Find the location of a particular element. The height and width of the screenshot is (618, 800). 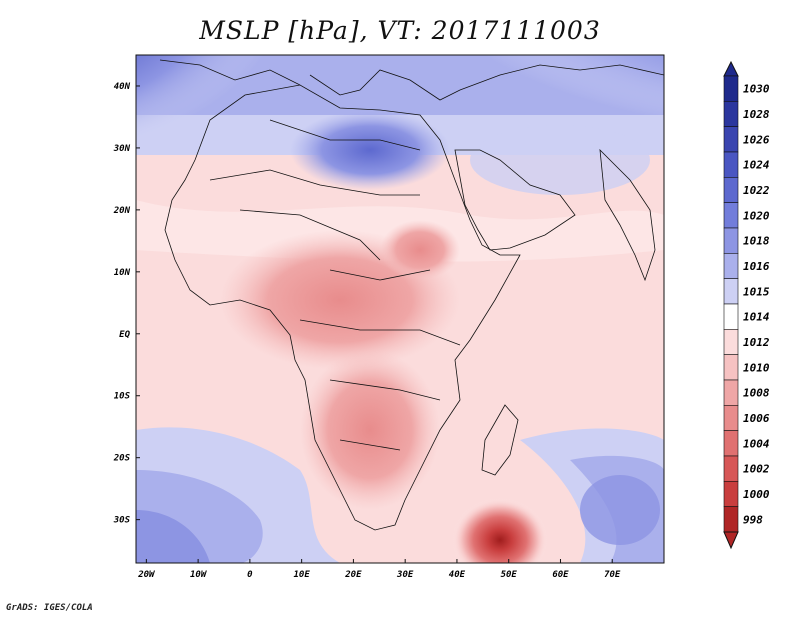

lat-label: 10N is located at coordinates (122, 273).